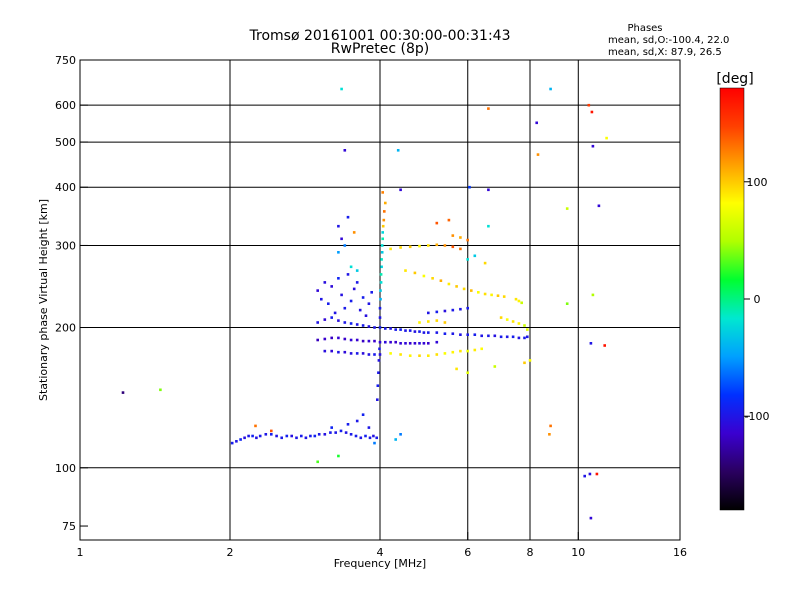 This screenshot has height=600, width=800. I want to click on colorbar-tick-label: 0, so click(757, 299).